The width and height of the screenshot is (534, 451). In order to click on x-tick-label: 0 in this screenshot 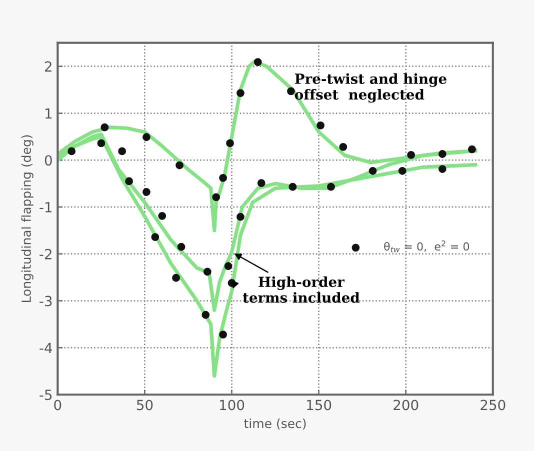, I will do `click(58, 405)`.